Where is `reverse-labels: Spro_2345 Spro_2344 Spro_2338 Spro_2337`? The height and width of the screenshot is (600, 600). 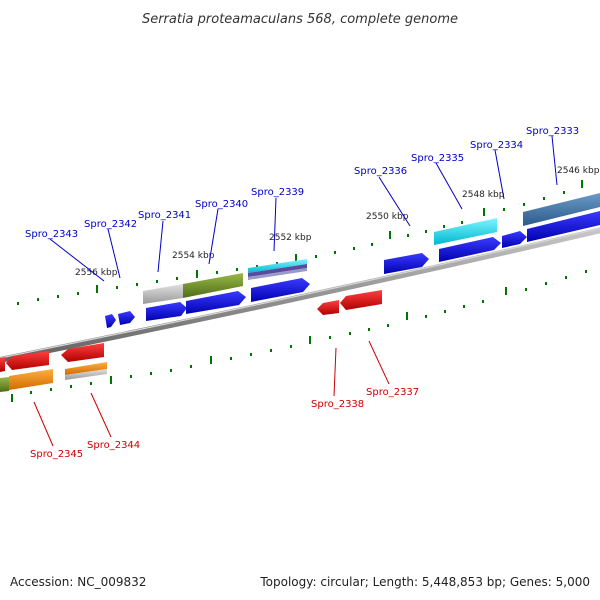 reverse-labels: Spro_2345 Spro_2344 Spro_2338 Spro_2337 is located at coordinates (224, 400).